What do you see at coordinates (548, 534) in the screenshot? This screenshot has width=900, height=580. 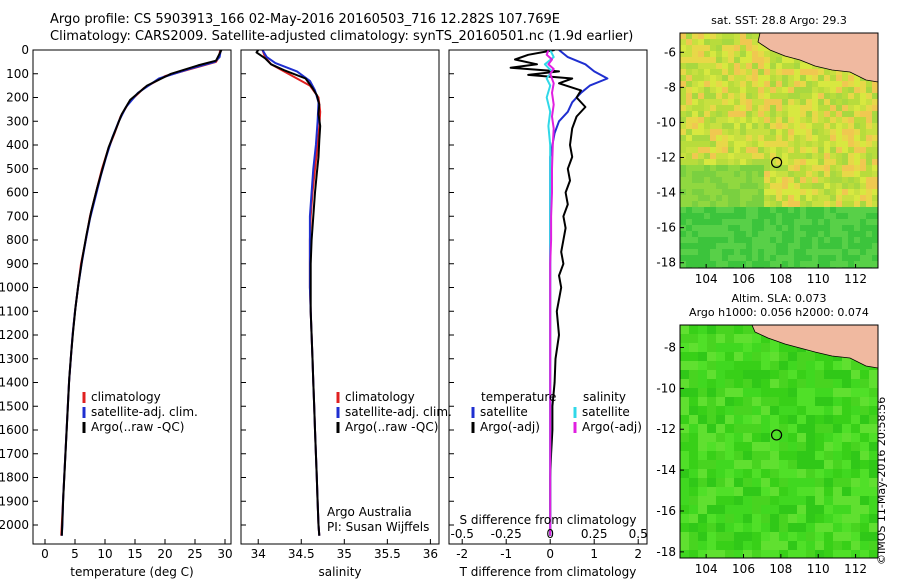 I see `s-difference-axis: -0.5 -0.25 0 0.25 0.5` at bounding box center [548, 534].